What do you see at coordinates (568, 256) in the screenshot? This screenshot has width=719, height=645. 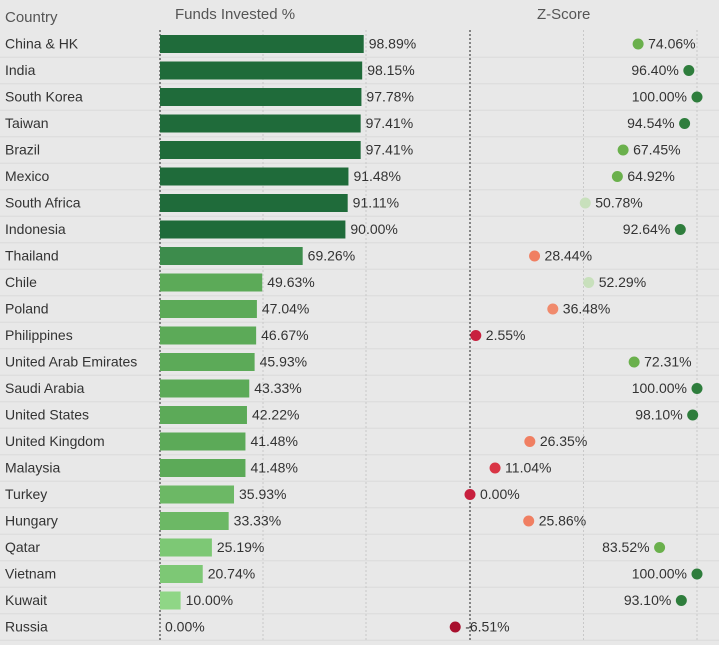 I see `dot-label: 28.44%` at bounding box center [568, 256].